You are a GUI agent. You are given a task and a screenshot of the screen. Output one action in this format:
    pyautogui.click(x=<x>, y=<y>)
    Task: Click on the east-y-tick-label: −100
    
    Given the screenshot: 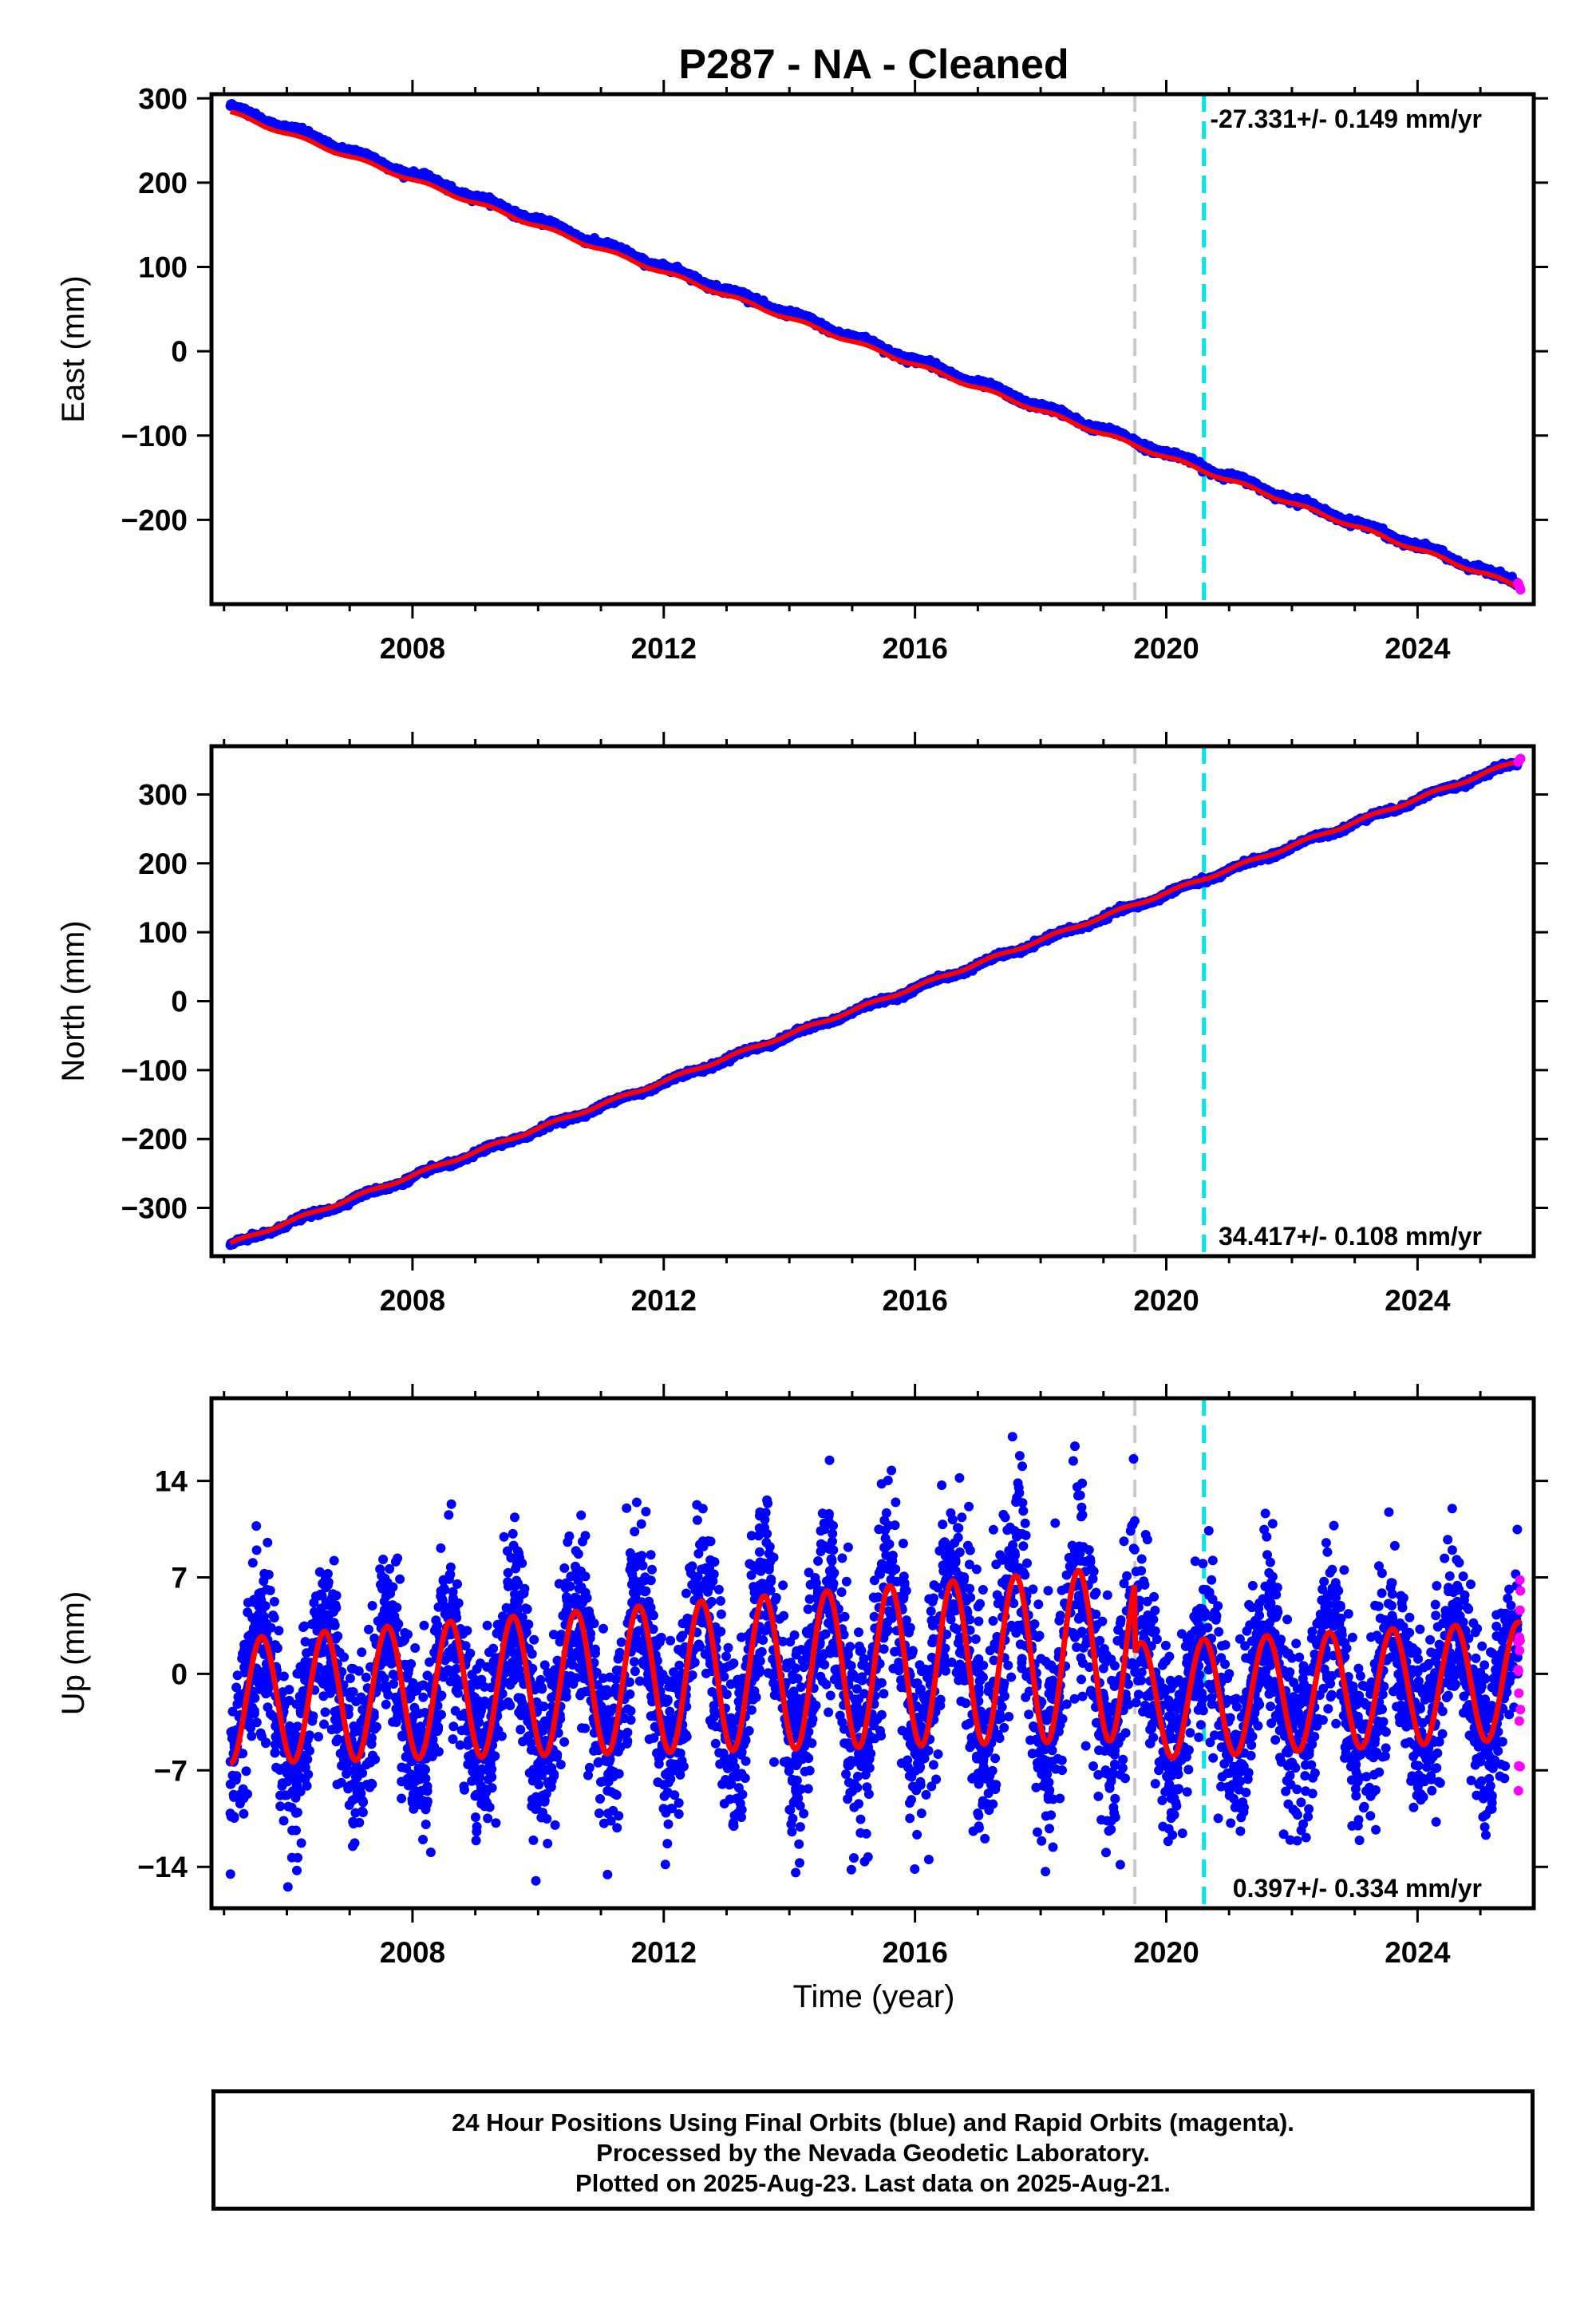 What is the action you would take?
    pyautogui.click(x=154, y=436)
    